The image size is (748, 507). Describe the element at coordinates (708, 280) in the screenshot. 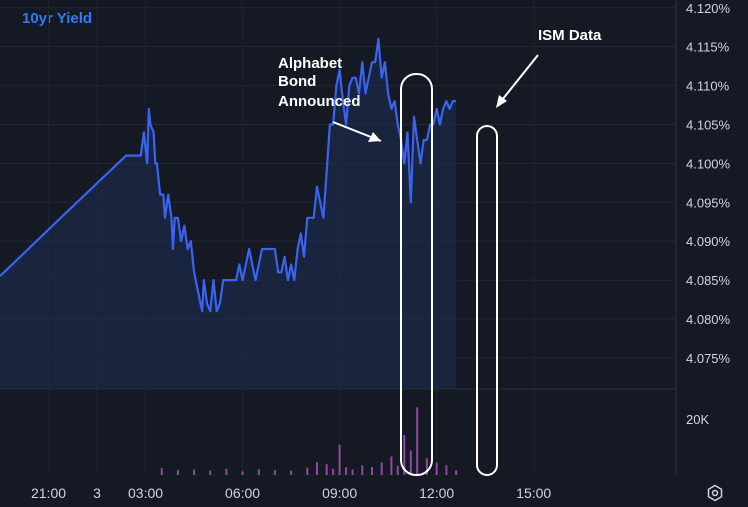

I see `y-tick-label: 4.085%` at that location.